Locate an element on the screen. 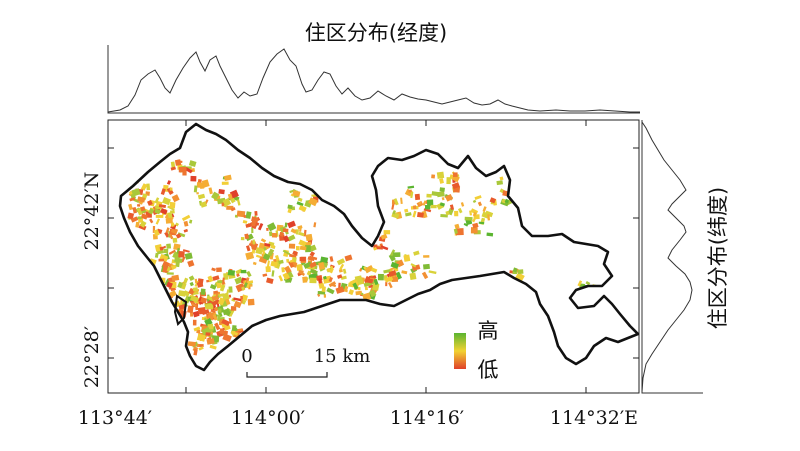  scale-bar-end-label: 15 km is located at coordinates (342, 356).